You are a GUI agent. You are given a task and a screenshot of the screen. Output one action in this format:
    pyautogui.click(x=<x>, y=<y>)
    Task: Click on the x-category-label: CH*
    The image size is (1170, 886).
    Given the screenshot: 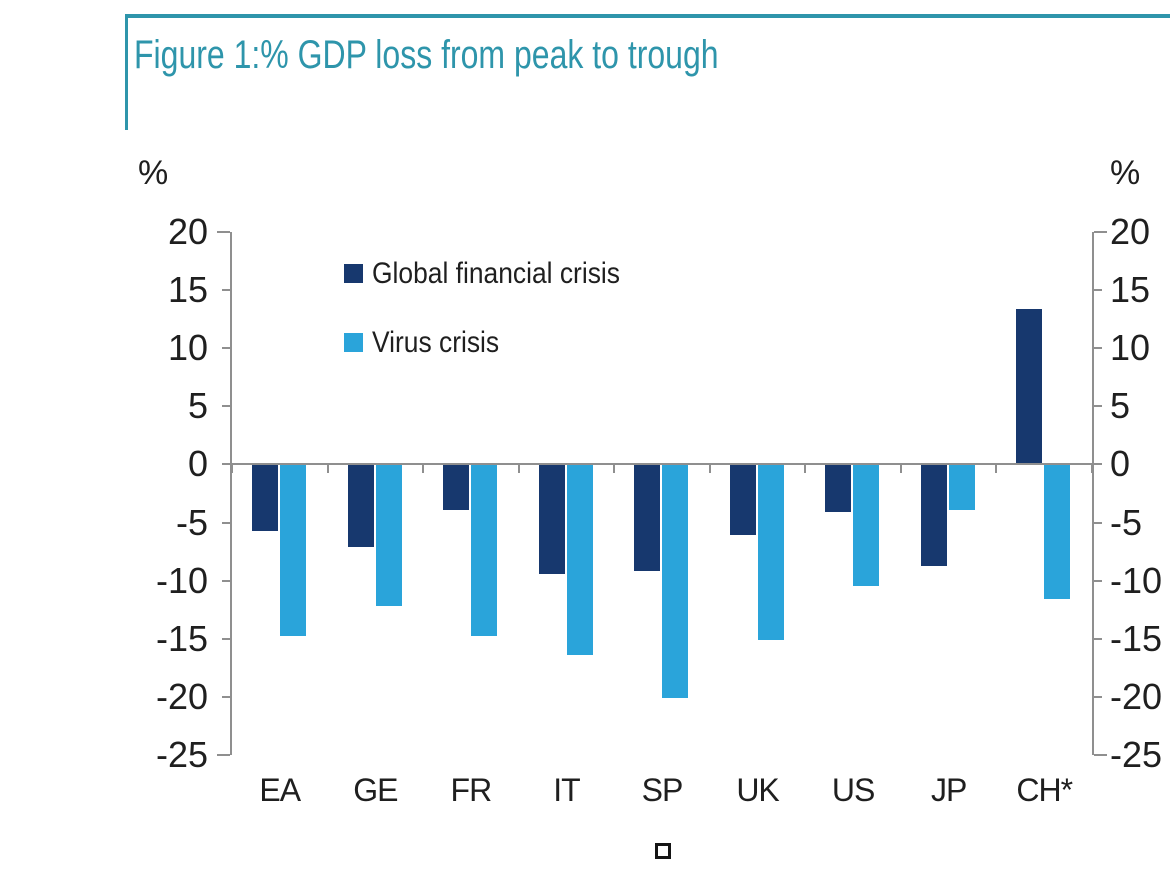 What is the action you would take?
    pyautogui.click(x=1044, y=790)
    